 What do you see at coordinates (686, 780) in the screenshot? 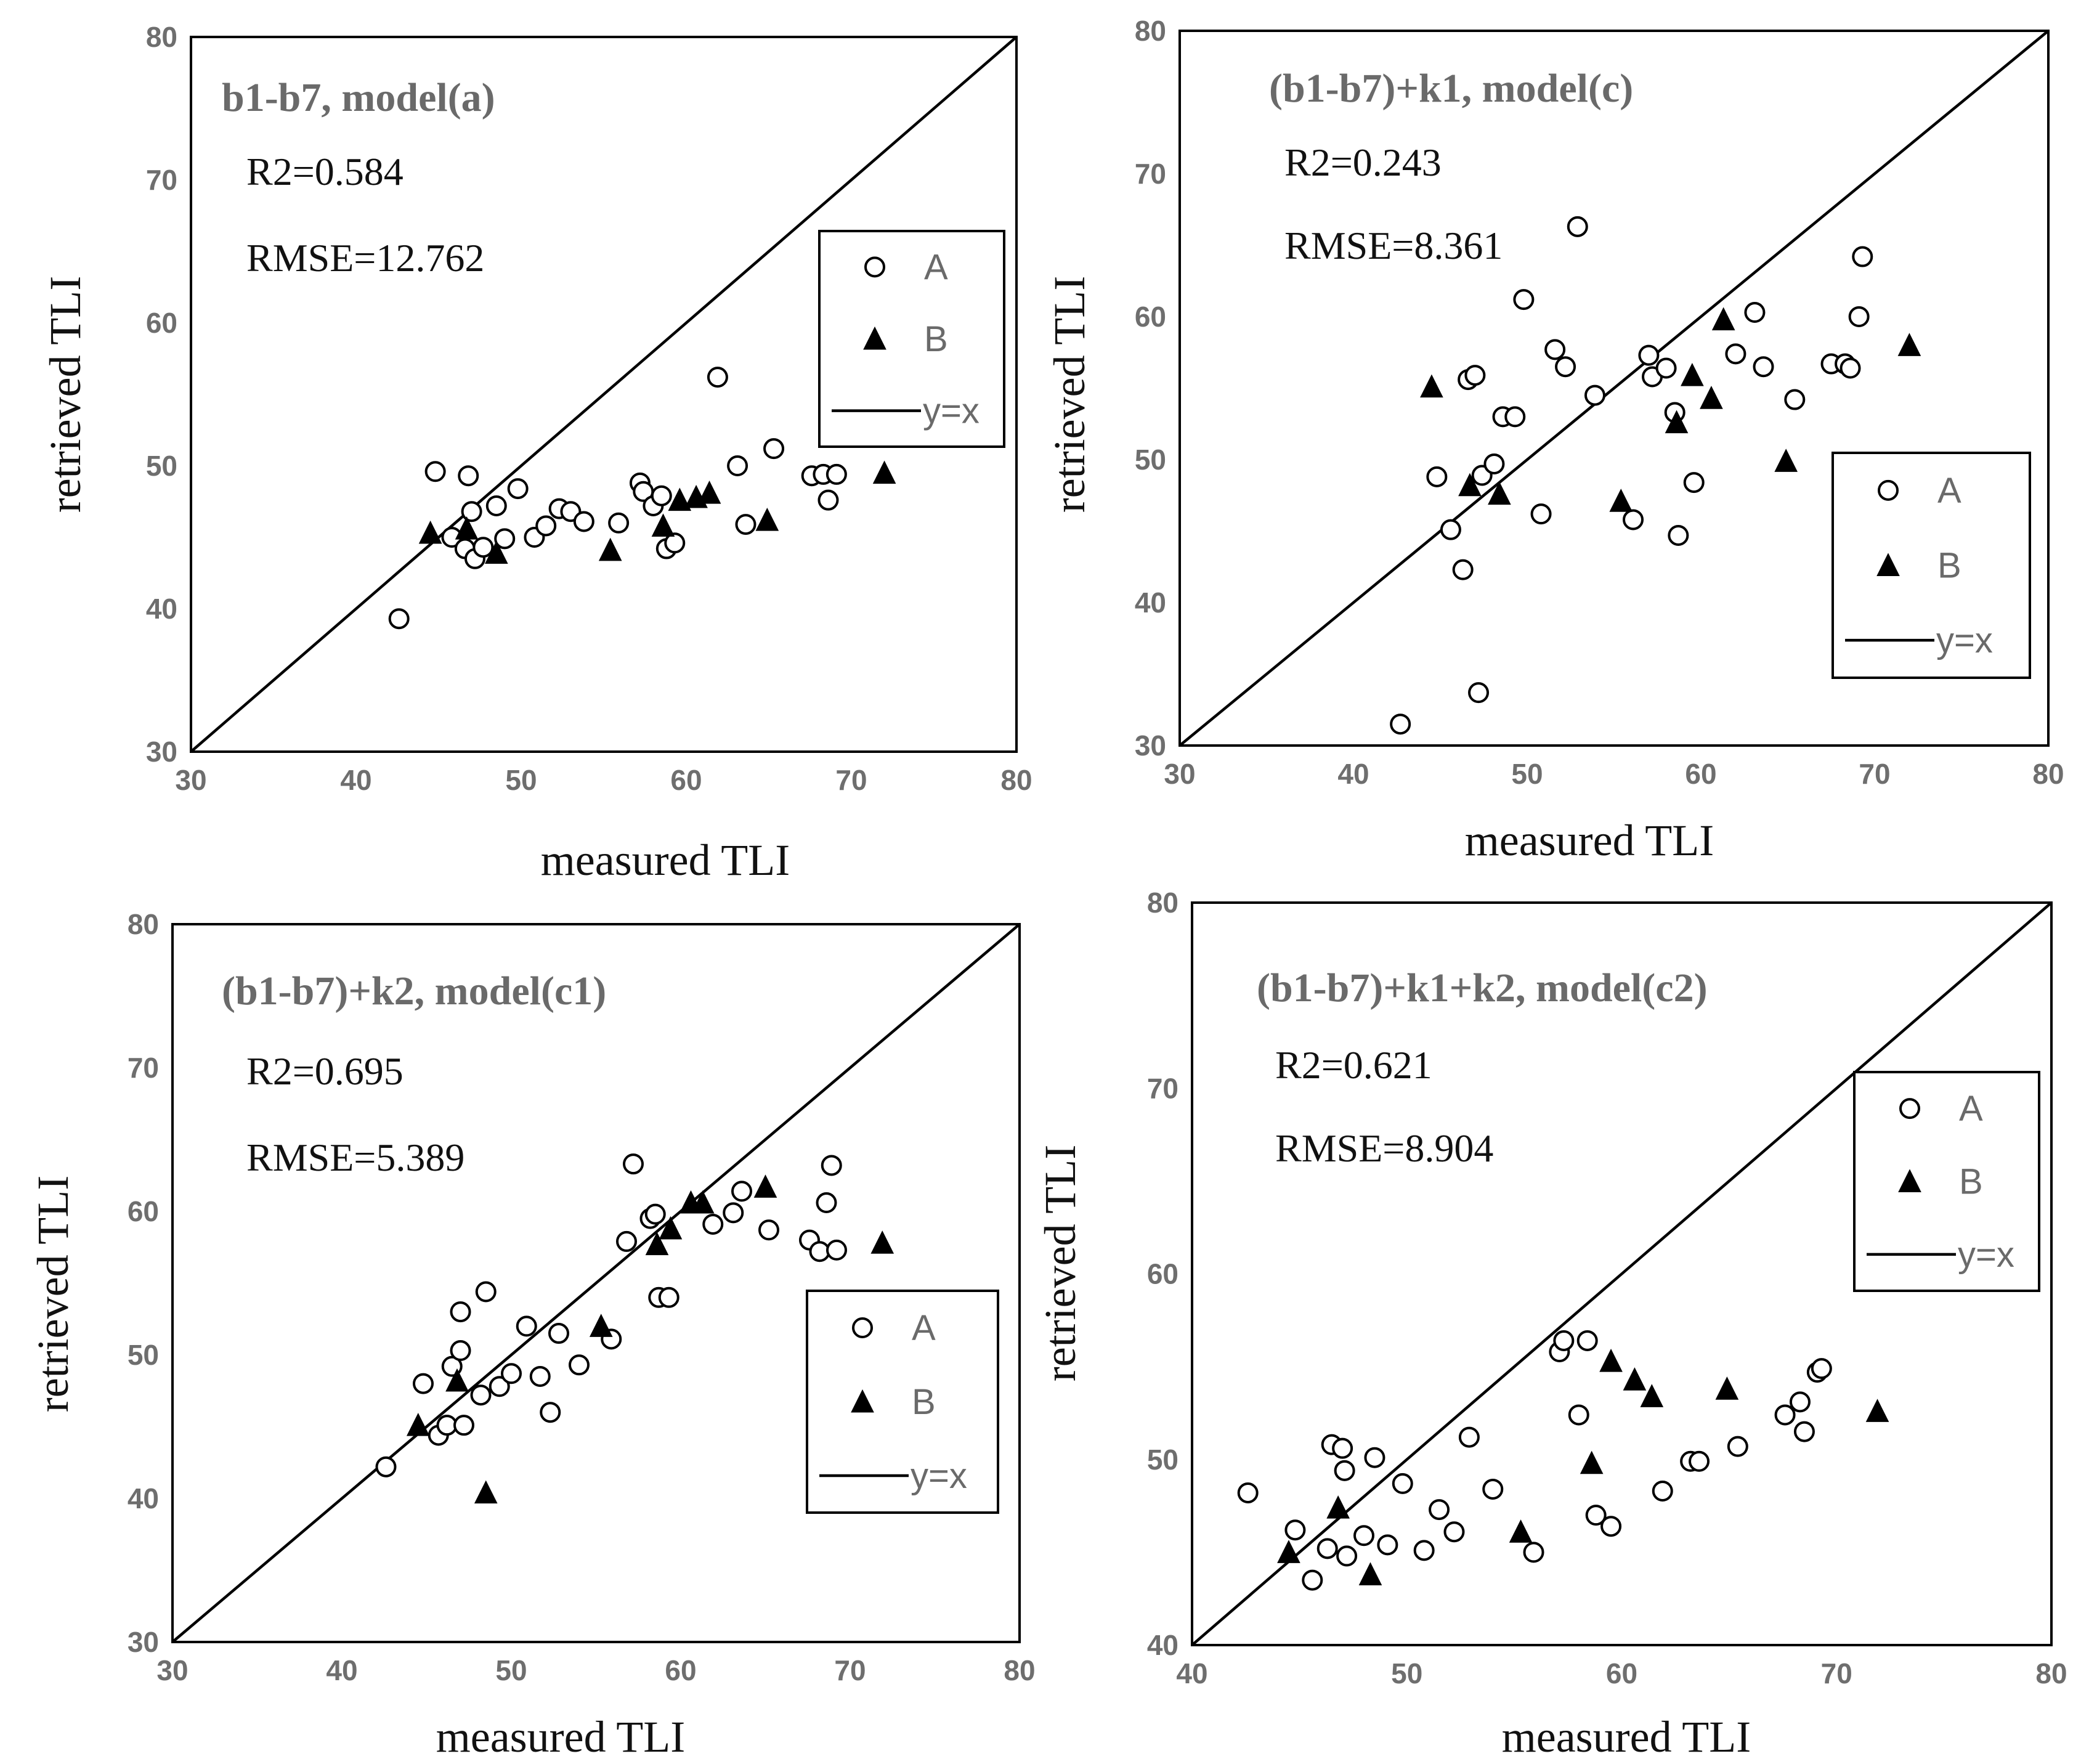
I see `x-tick-label: 60` at bounding box center [686, 780].